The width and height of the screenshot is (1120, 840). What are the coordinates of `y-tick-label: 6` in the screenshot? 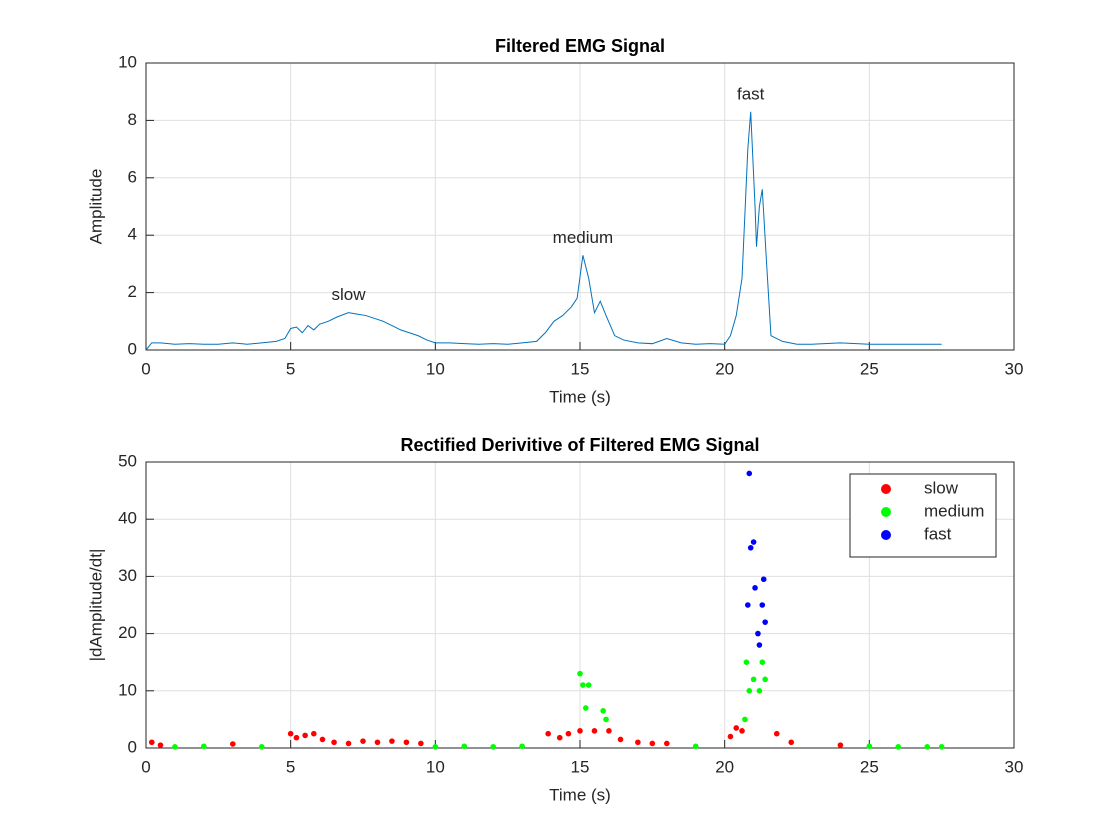 It's located at (132, 176).